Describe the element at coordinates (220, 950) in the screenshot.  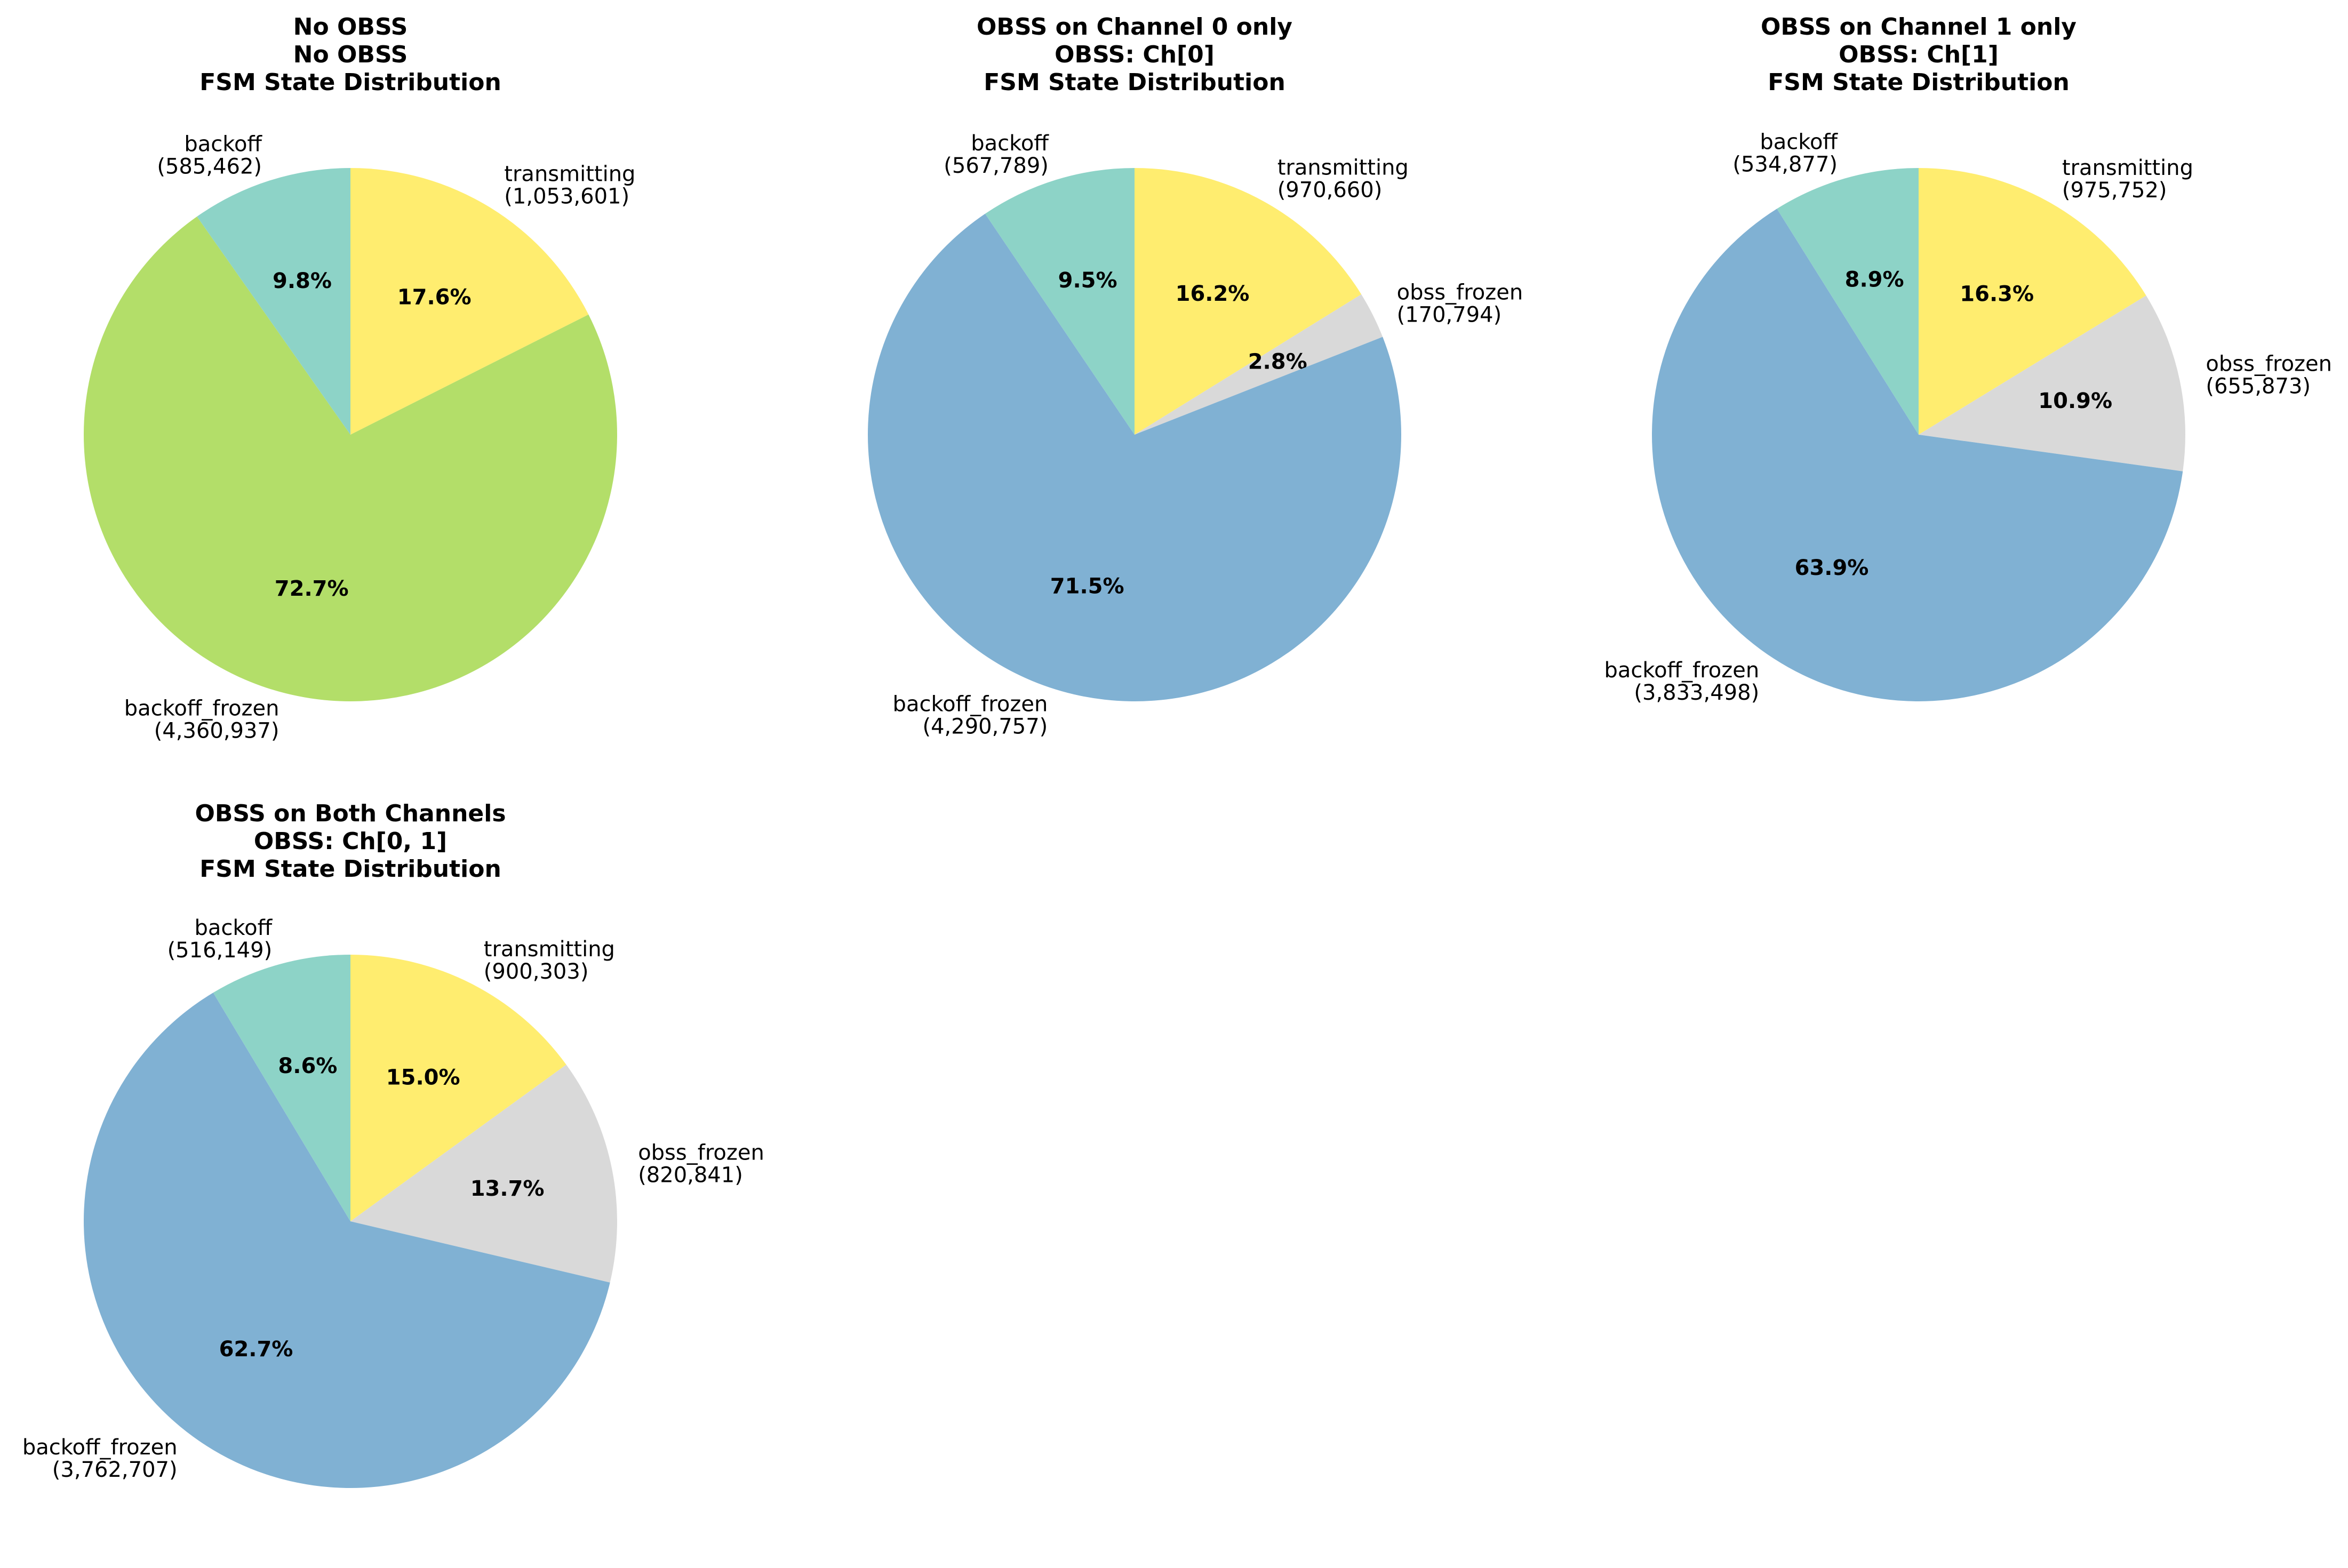
I see `slice-count-label: (516,149)` at that location.